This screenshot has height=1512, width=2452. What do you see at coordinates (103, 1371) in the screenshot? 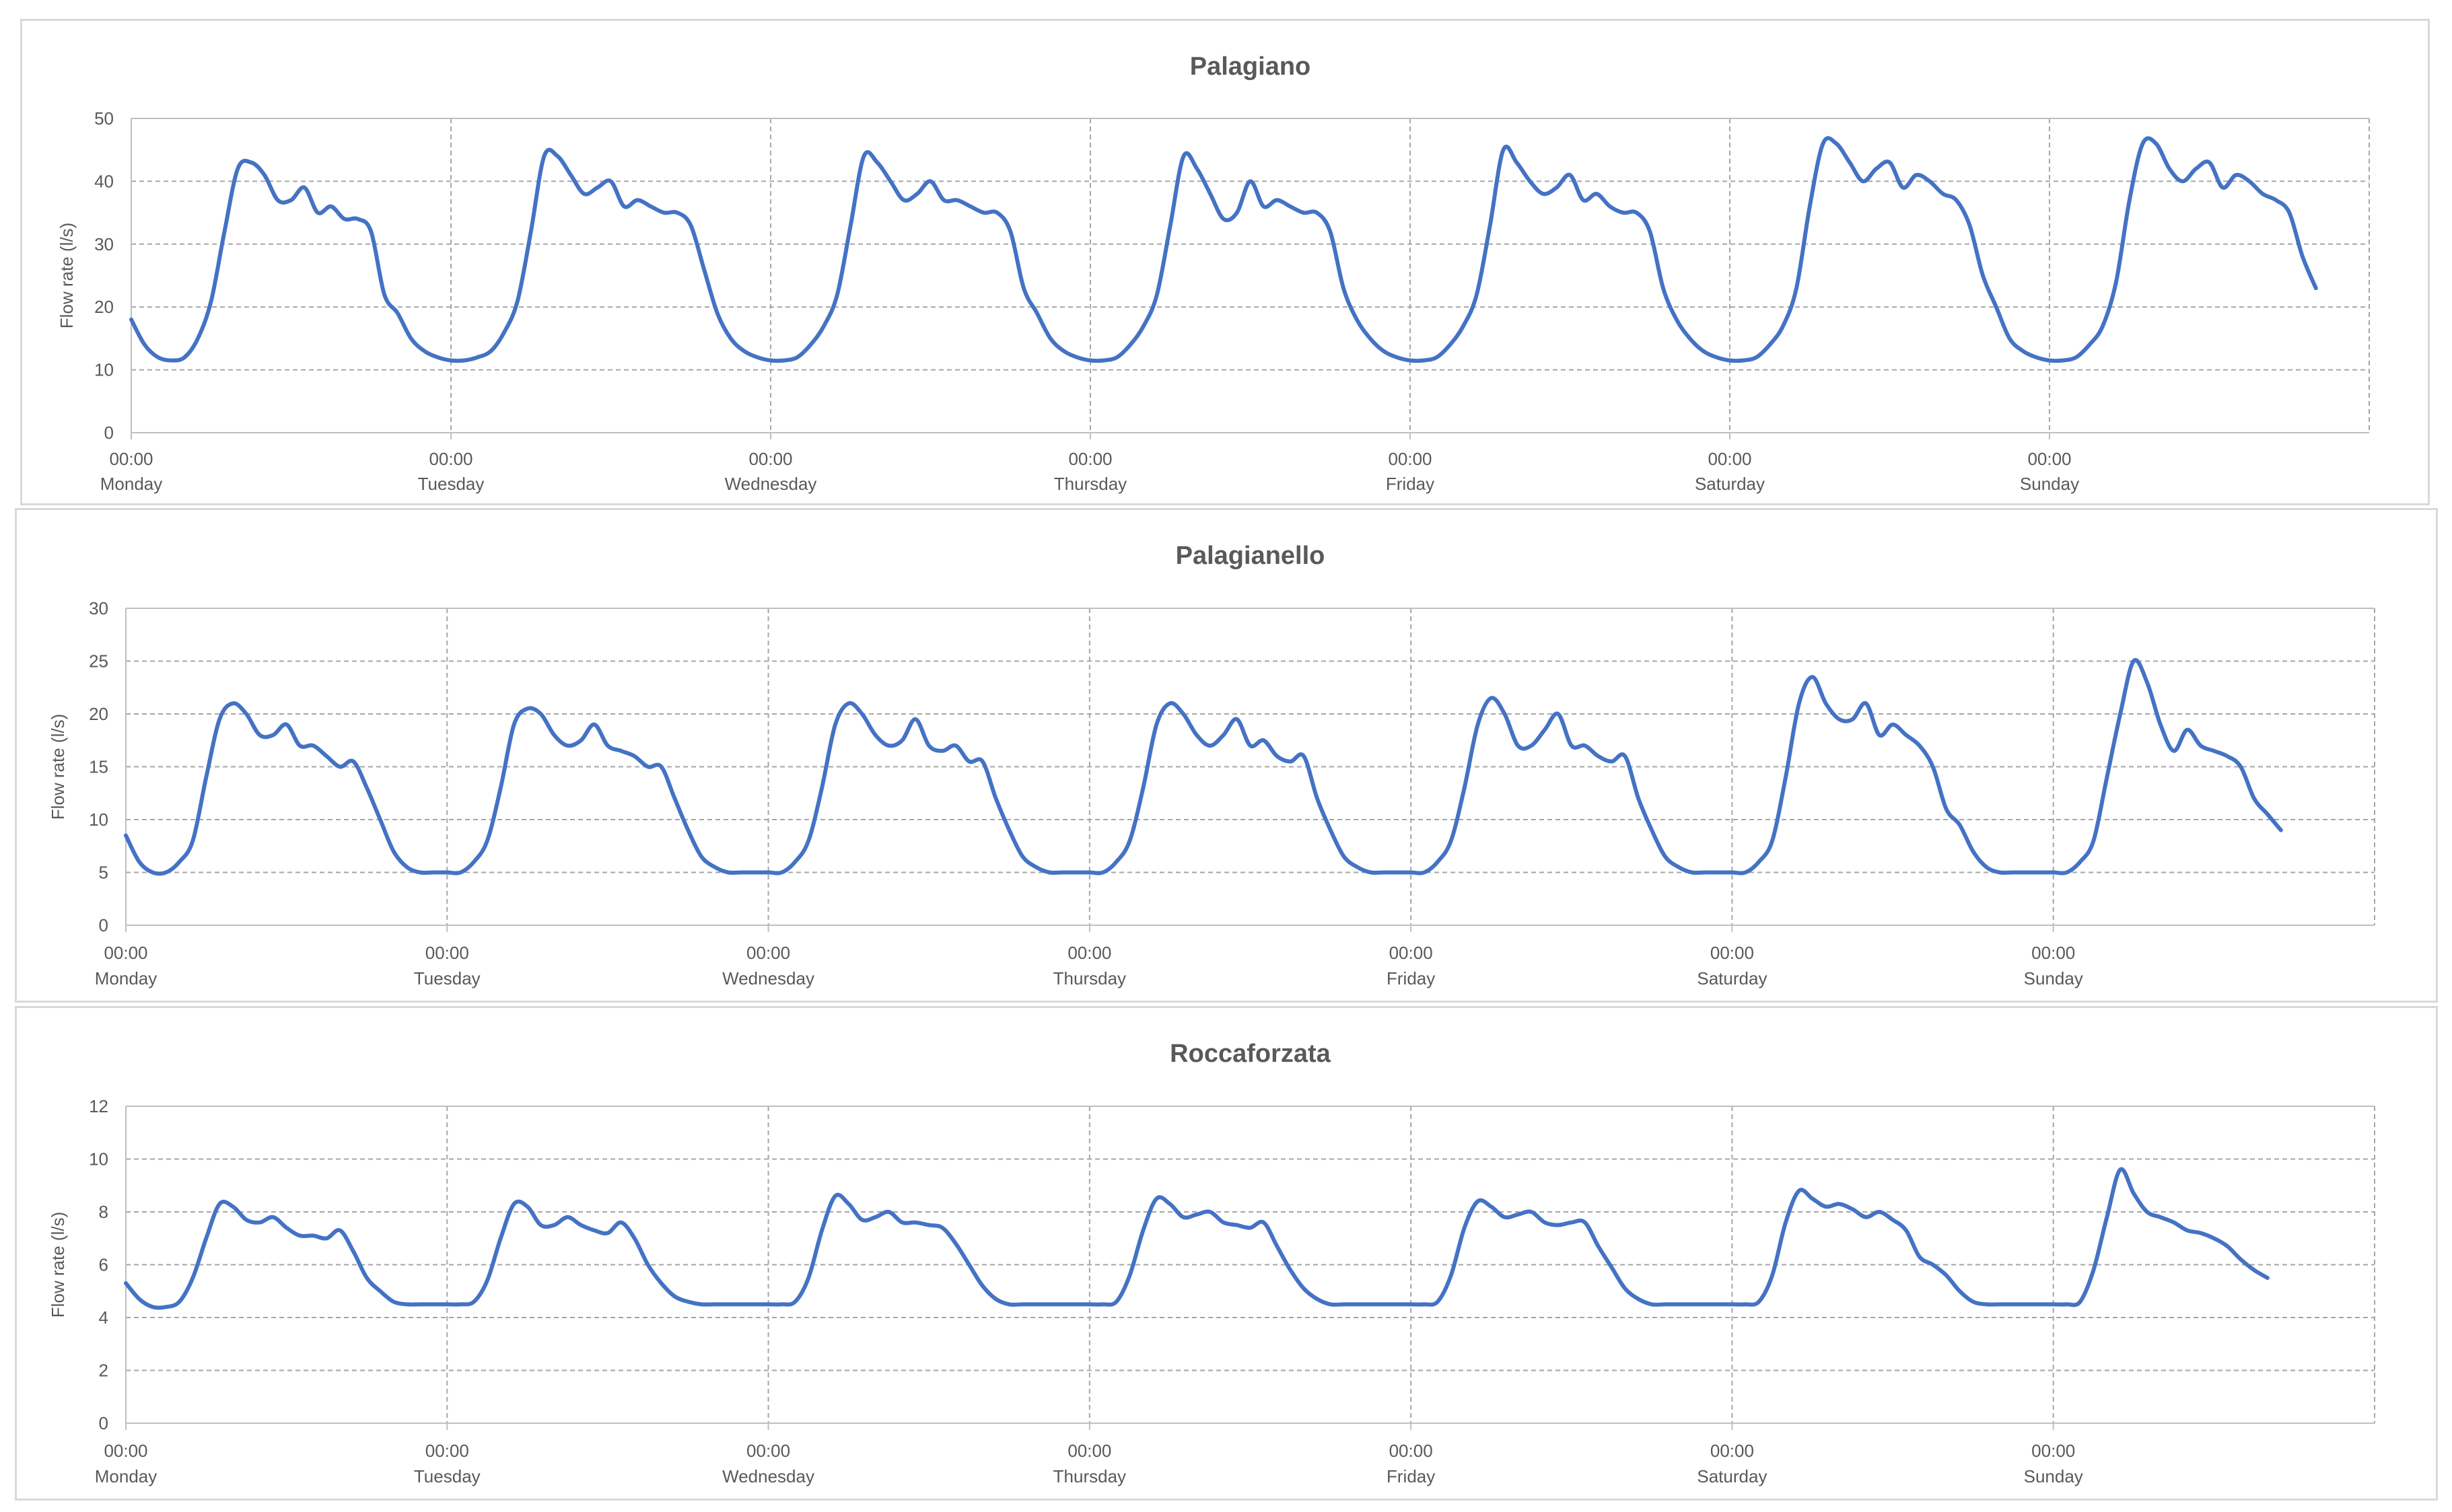
I see `y-tick-label: 2` at bounding box center [103, 1371].